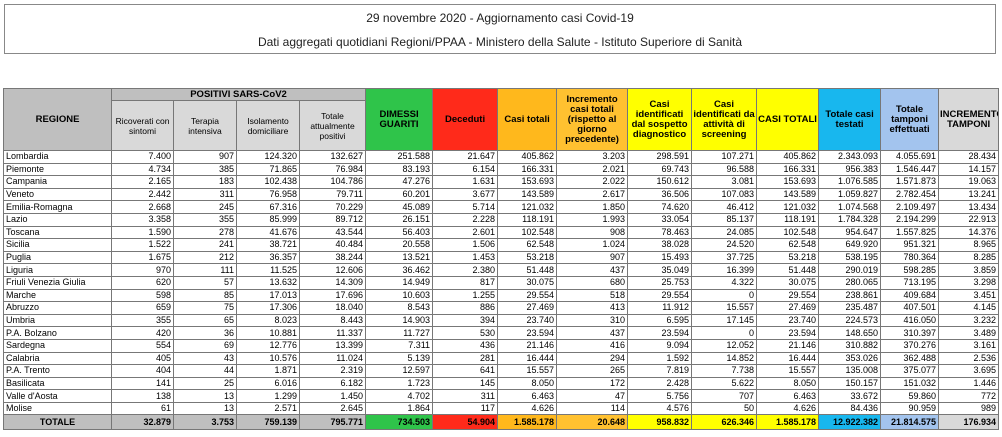 The width and height of the screenshot is (1002, 437). Describe the element at coordinates (142, 194) in the screenshot. I see `cell: 2.442` at that location.